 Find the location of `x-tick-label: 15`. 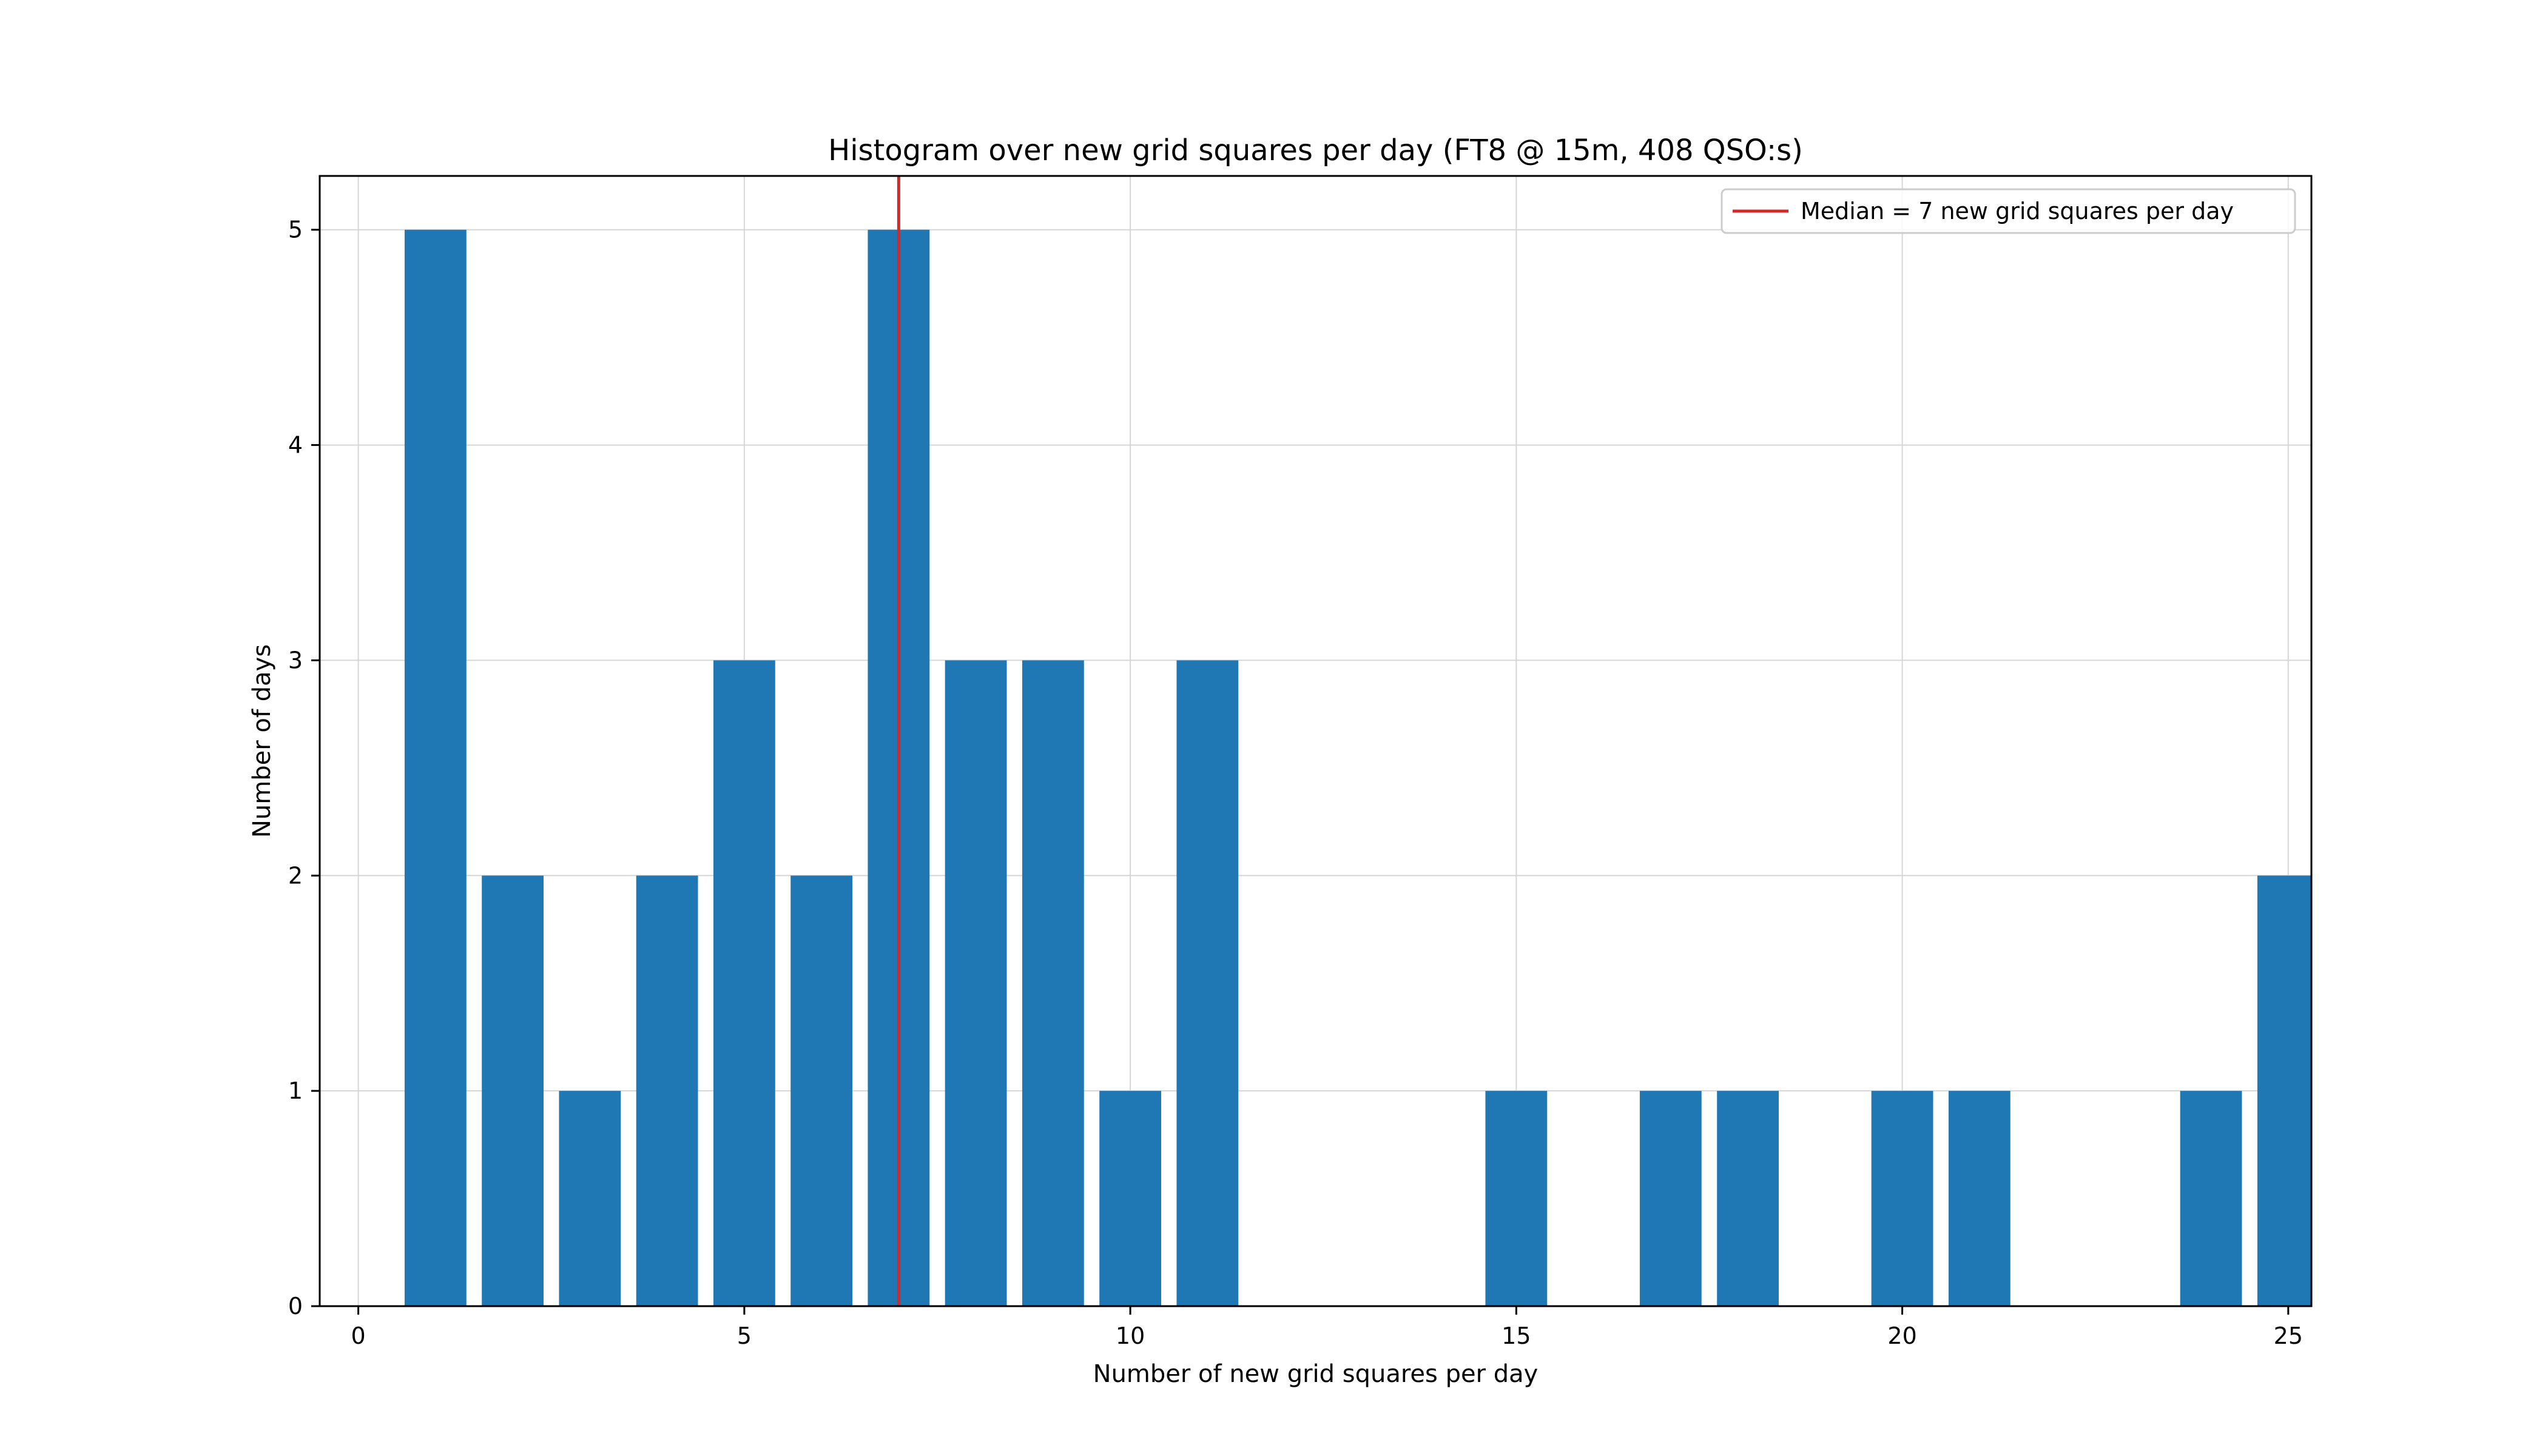

x-tick-label: 15 is located at coordinates (1516, 1336).